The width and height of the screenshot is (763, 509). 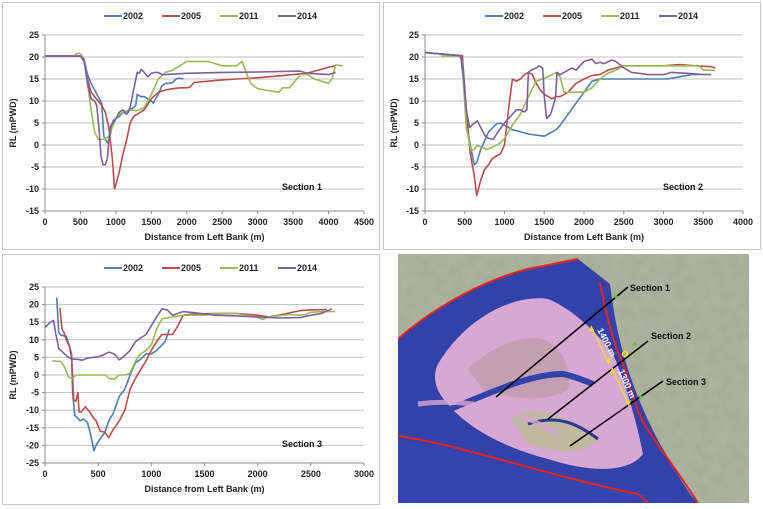 What do you see at coordinates (641, 397) in the screenshot?
I see `section-3-marker` at bounding box center [641, 397].